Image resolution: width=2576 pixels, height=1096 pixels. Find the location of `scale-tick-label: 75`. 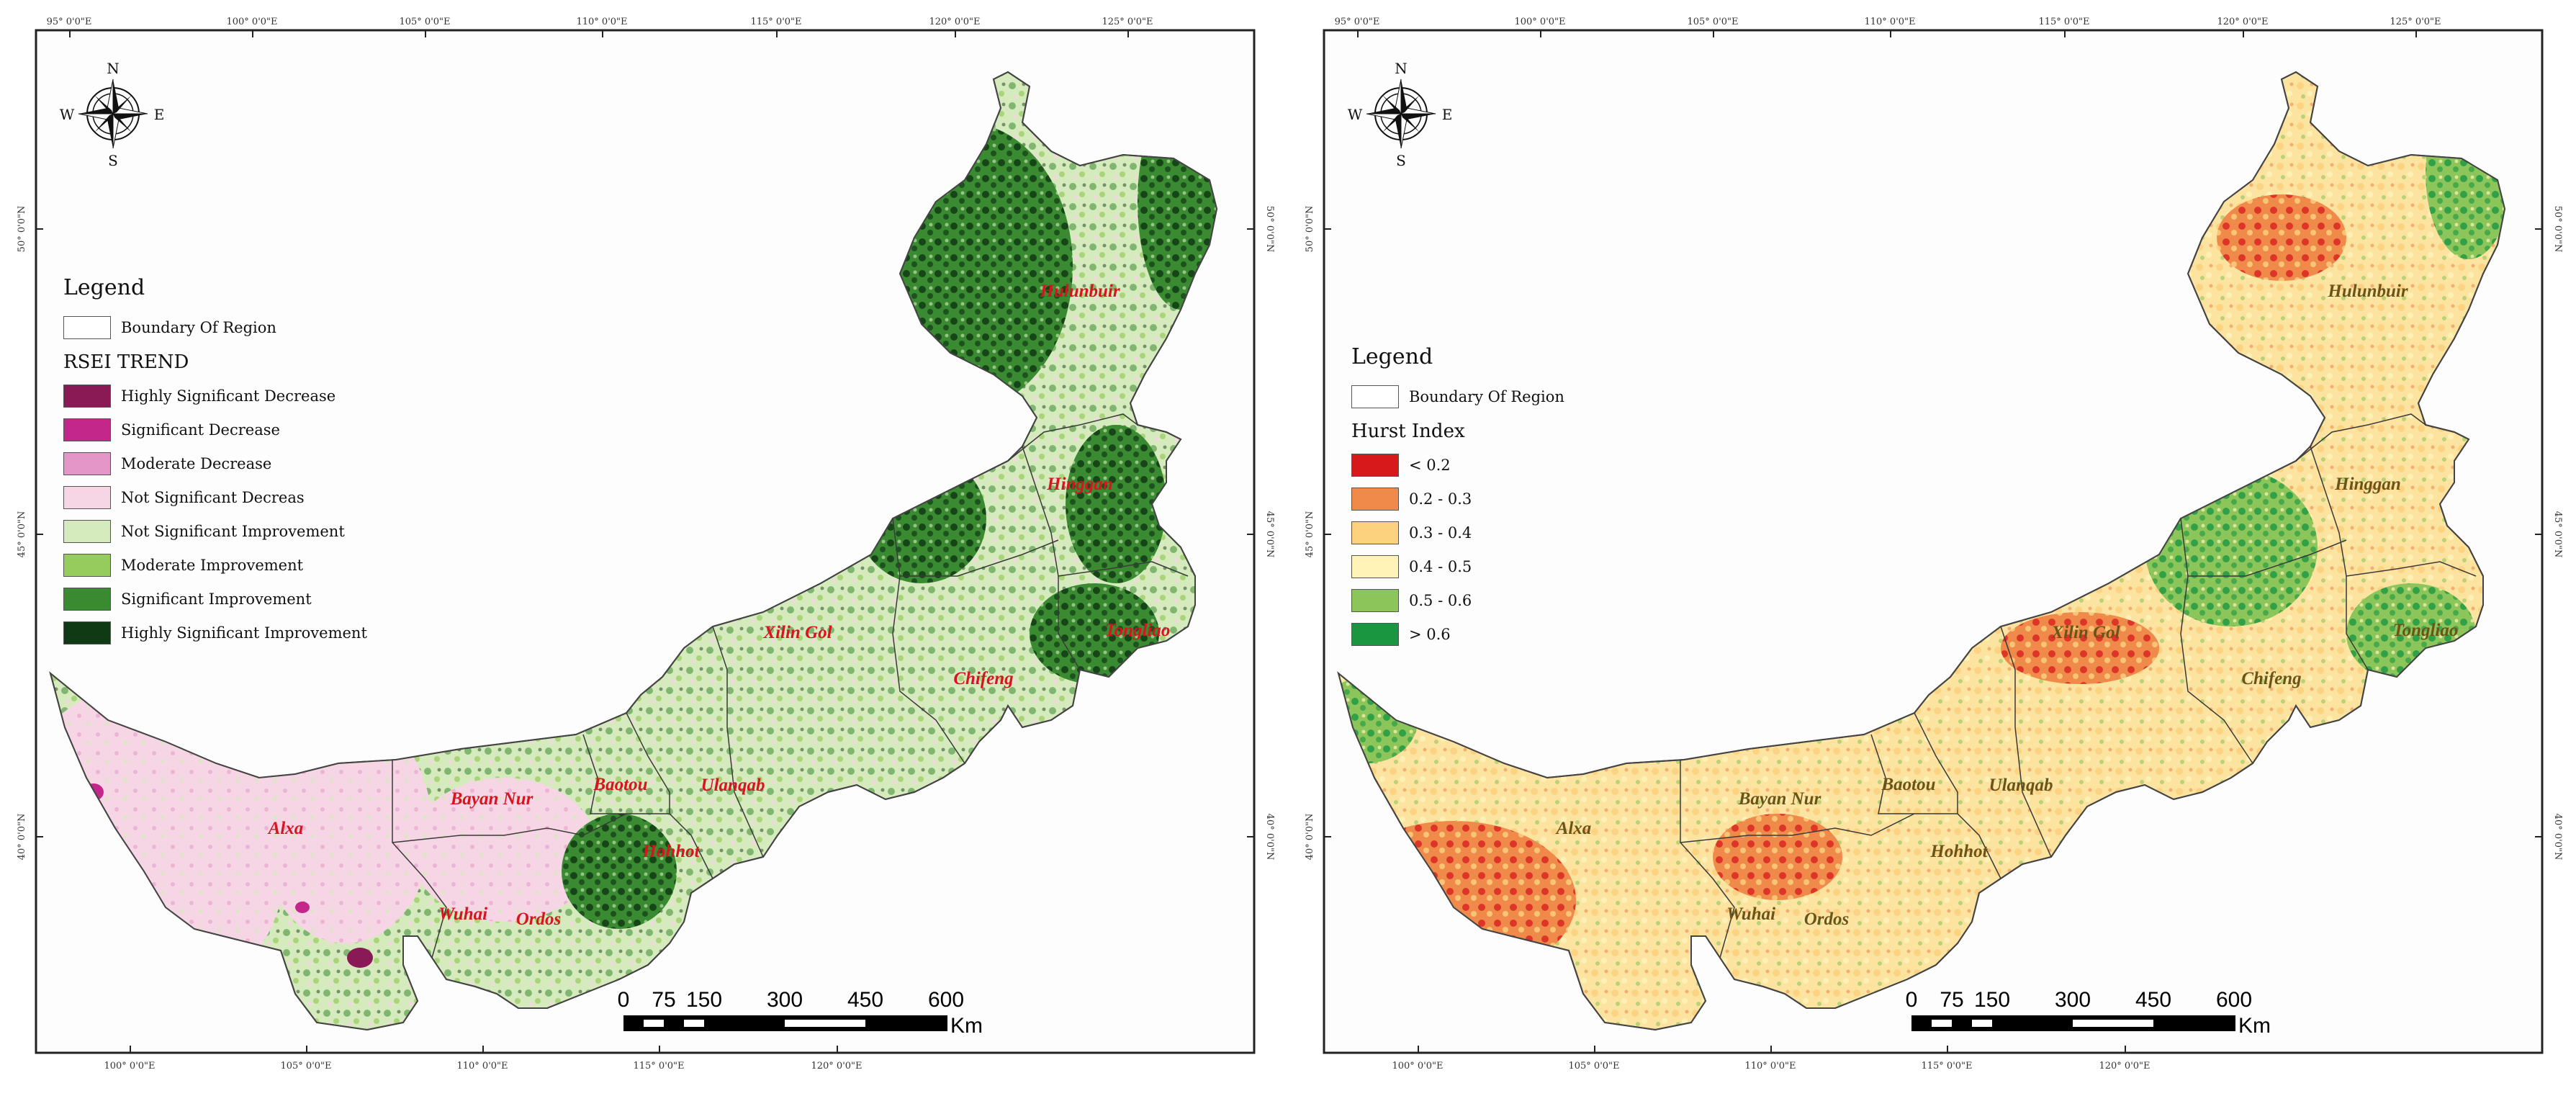

scale-tick-label: 75 is located at coordinates (1952, 1000).